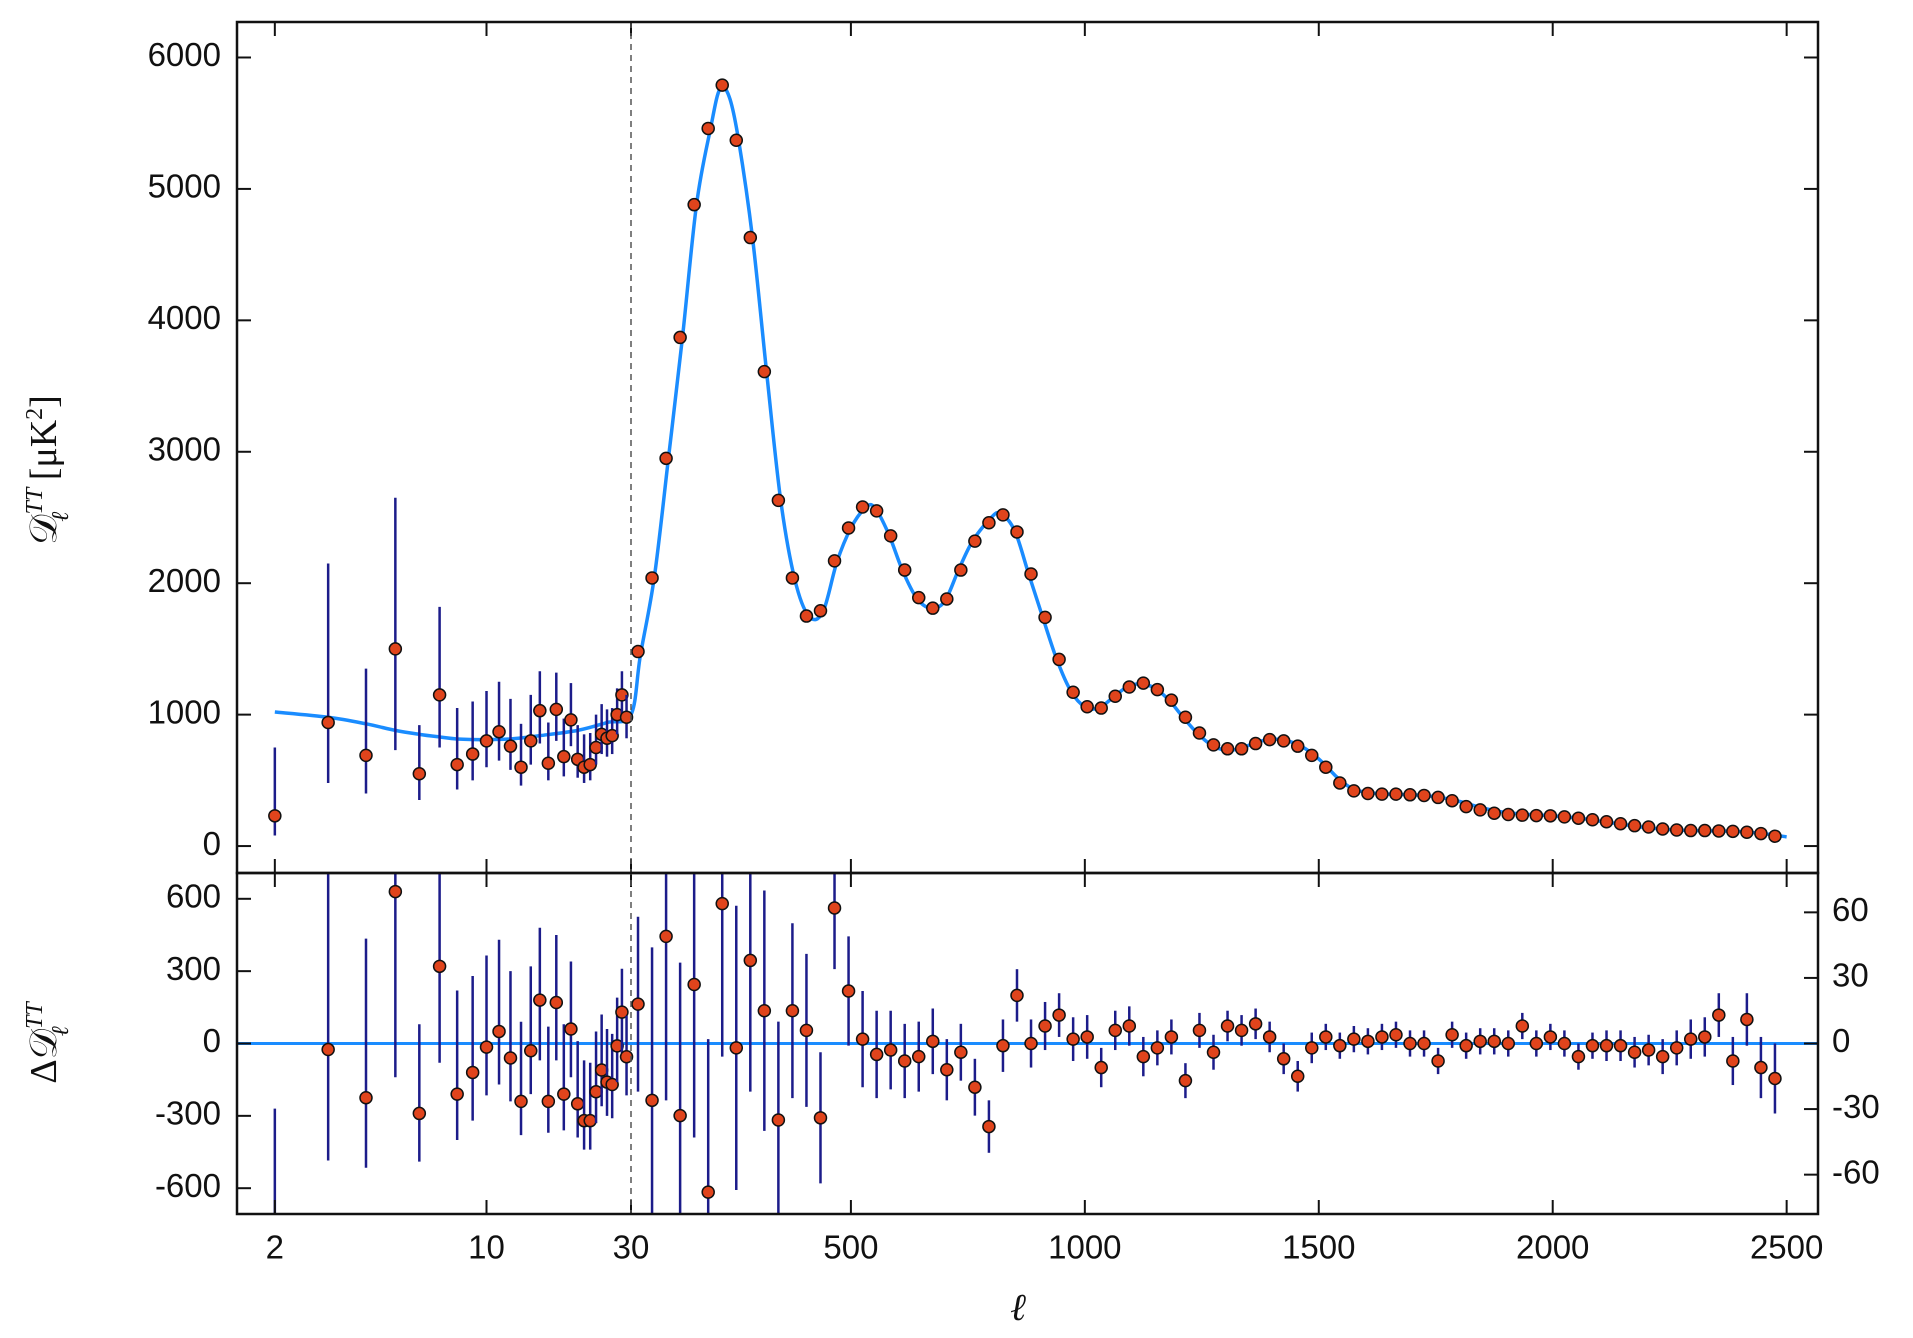 The image size is (1913, 1338). What do you see at coordinates (44, 1055) in the screenshot?
I see `label-part: Δ𝒟` at bounding box center [44, 1055].